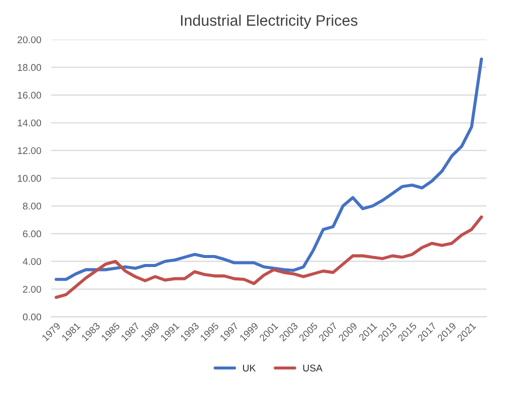 This screenshot has height=396, width=512. What do you see at coordinates (249, 368) in the screenshot?
I see `legend-label: UK` at bounding box center [249, 368].